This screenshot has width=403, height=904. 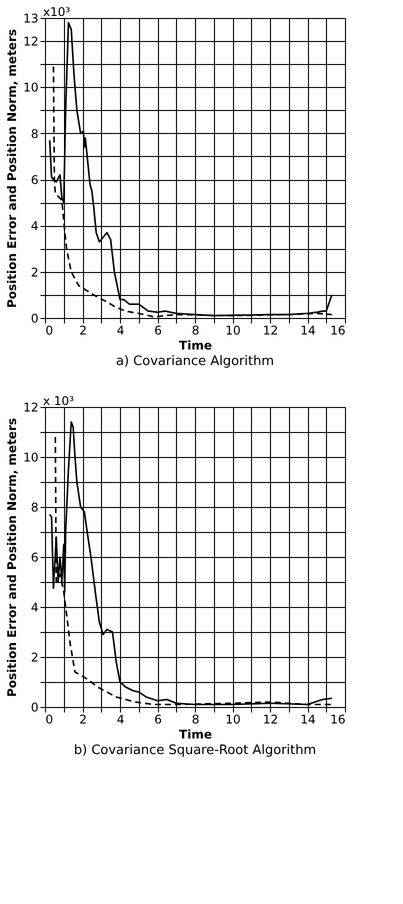 I want to click on y-tick-label: 13, so click(x=30, y=19).